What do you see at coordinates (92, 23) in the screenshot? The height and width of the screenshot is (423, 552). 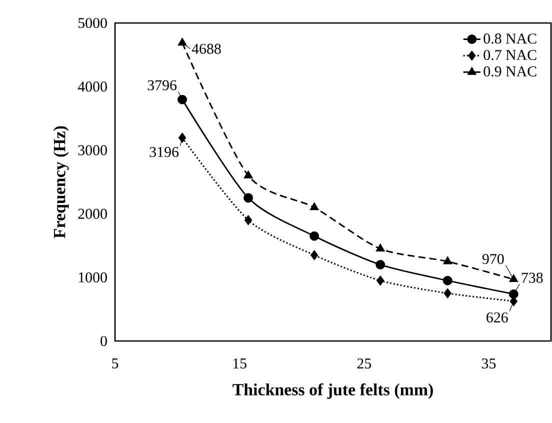 I see `y-tick-label: 5000` at bounding box center [92, 23].